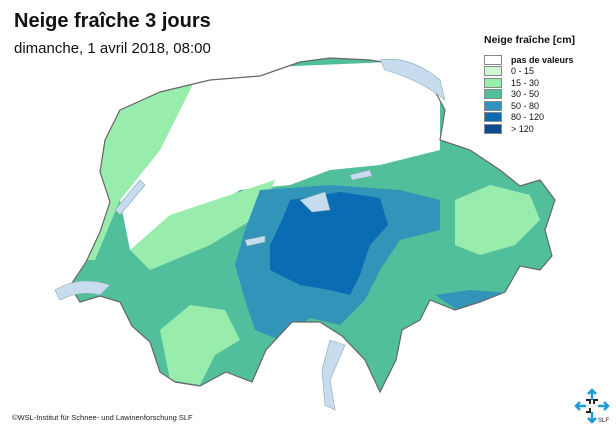 This screenshot has width=616, height=427. What do you see at coordinates (200, 345) in the screenshot?
I see `region-15-30-valais` at bounding box center [200, 345].